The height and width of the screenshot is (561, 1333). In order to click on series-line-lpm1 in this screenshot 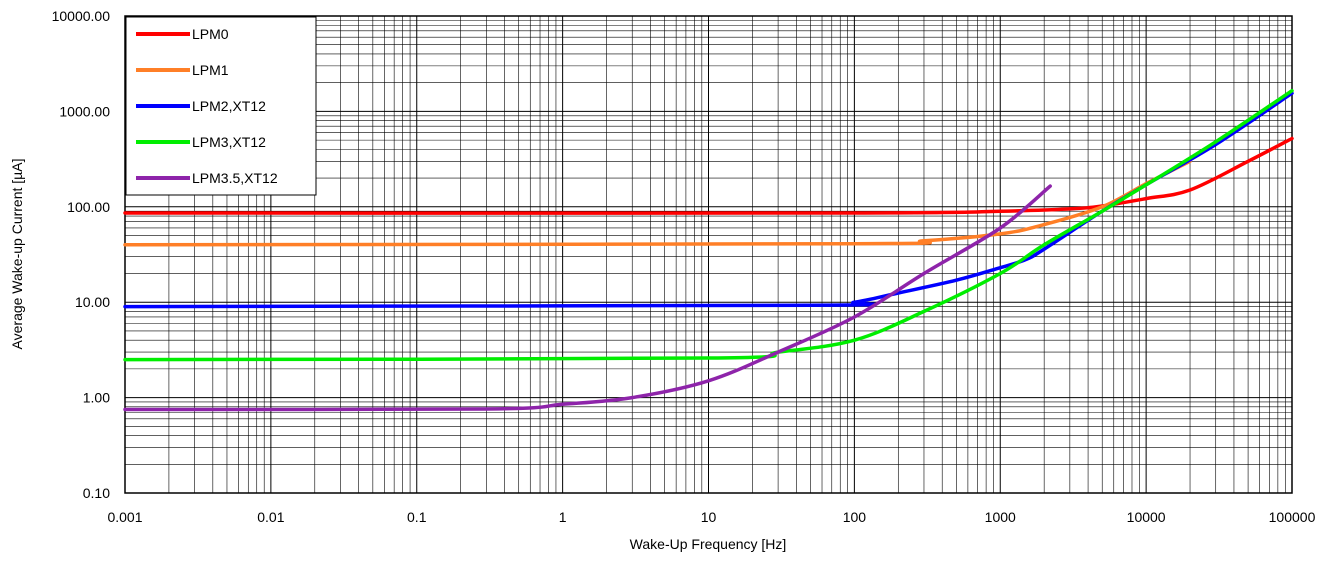, I will do `click(657, 203)`.